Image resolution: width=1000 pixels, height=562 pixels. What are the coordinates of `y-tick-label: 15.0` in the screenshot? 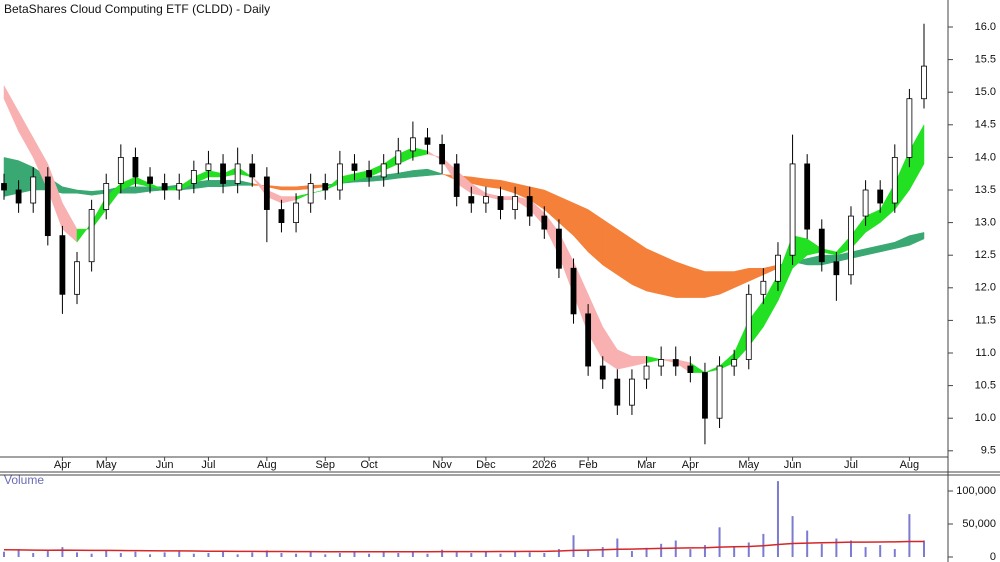 It's located at (985, 92).